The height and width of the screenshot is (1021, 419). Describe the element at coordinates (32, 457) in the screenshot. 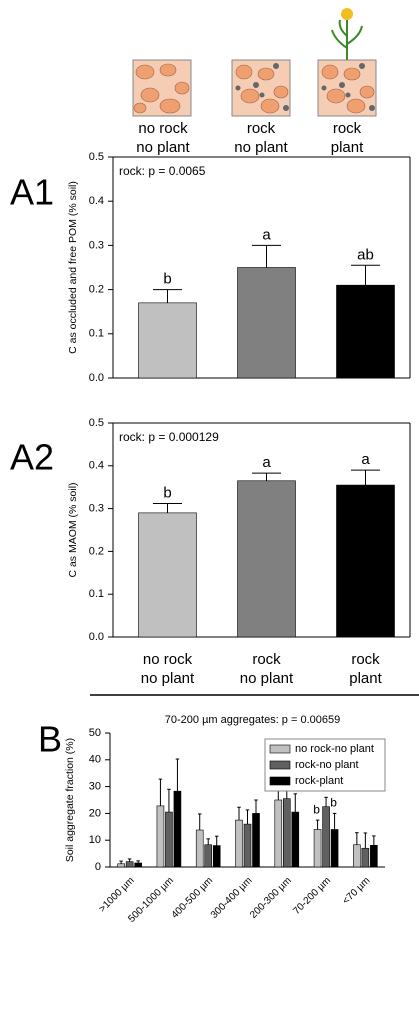

I see `panel-label: A2` at that location.